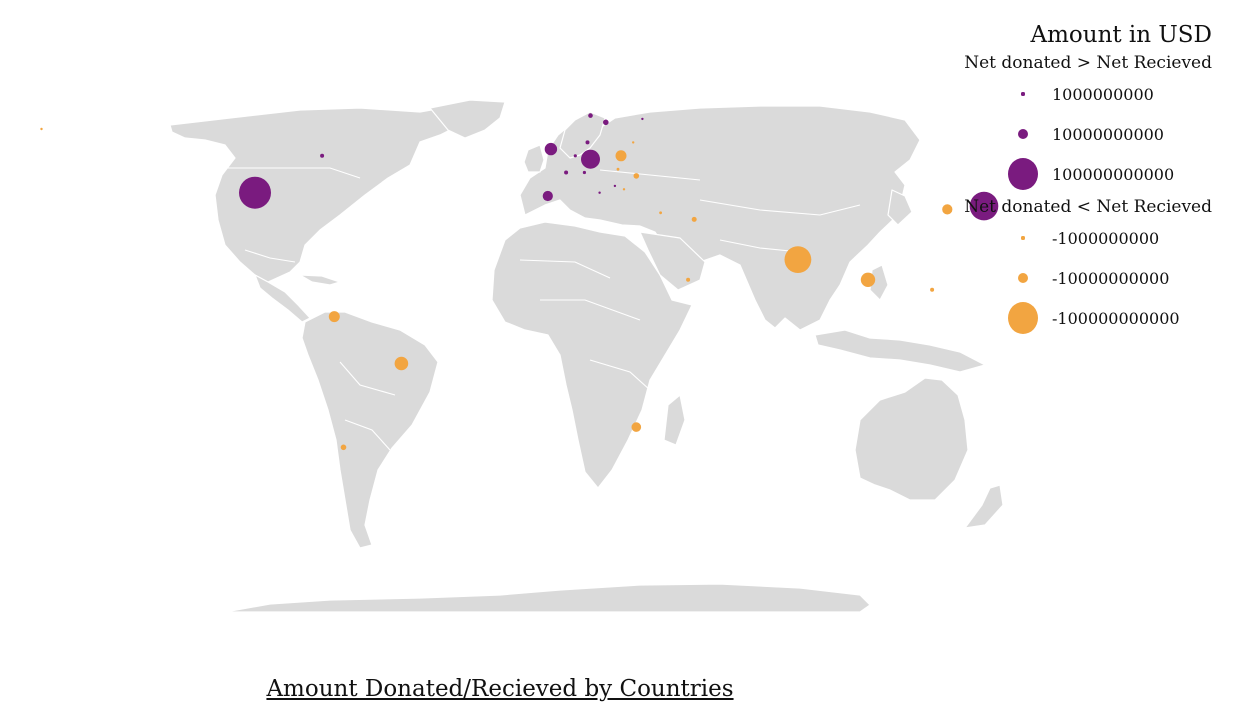 This screenshot has width=1244, height=728. I want to click on land-uk, so click(534, 158).